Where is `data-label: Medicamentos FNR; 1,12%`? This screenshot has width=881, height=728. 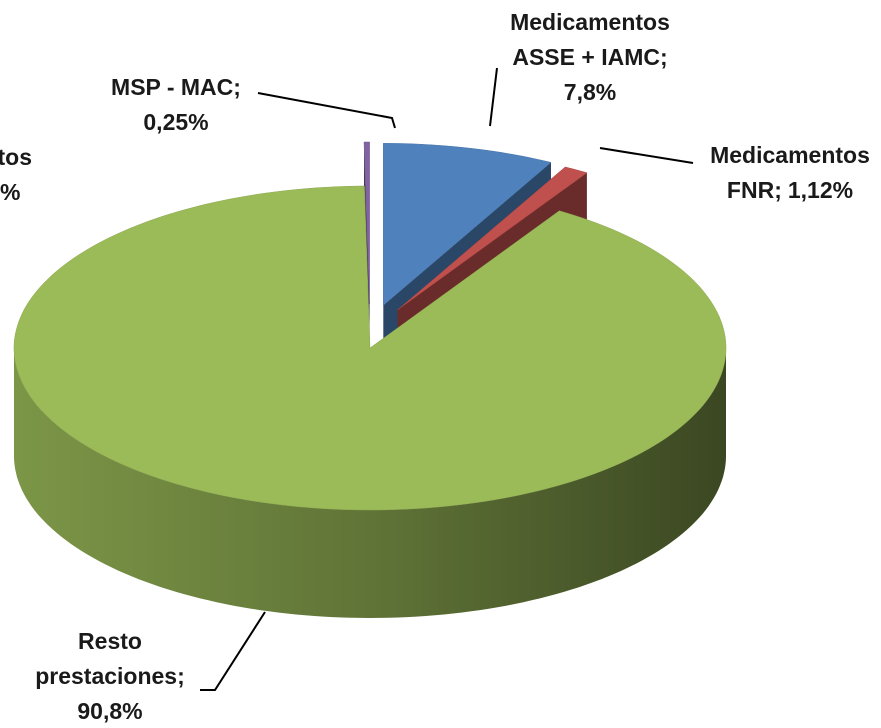
data-label: Medicamentos FNR; 1,12% is located at coordinates (785, 173).